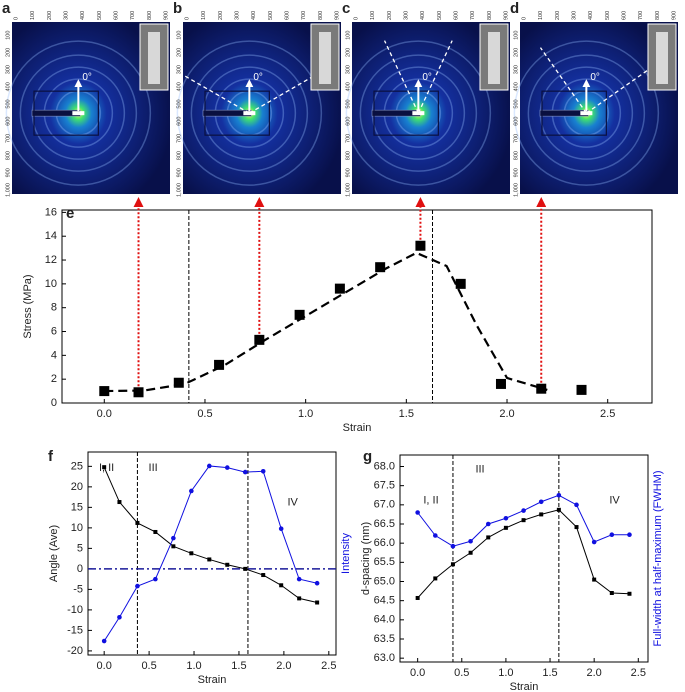  Describe the element at coordinates (608, 15) in the screenshot. I see `image-x-tick: 500` at that location.